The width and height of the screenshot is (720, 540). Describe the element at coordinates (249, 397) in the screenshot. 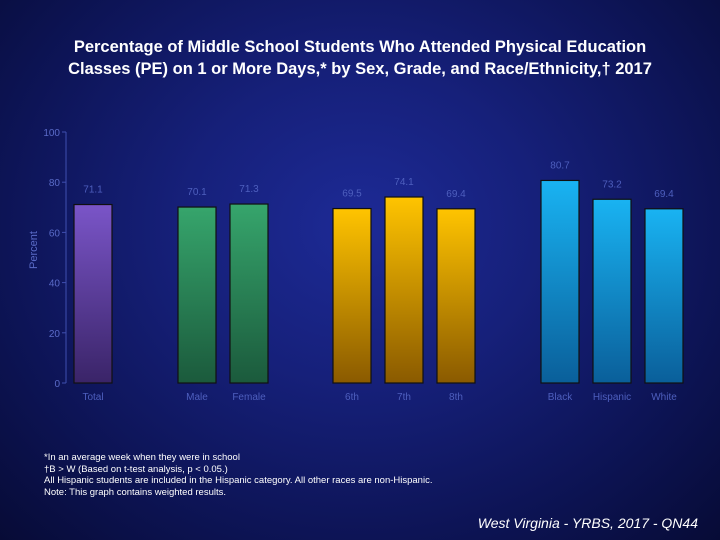

I see `x-tick-label-female: Female` at that location.